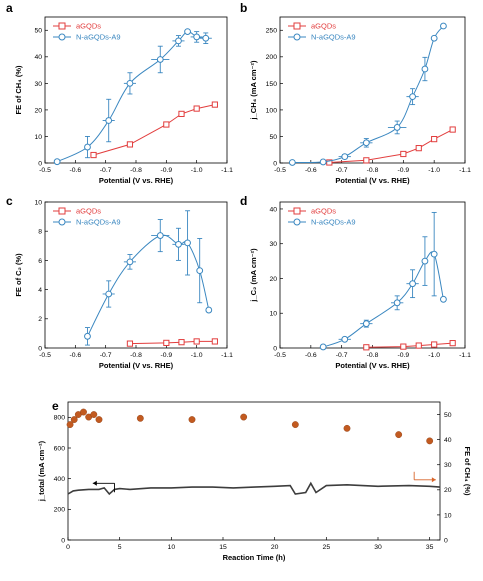 This screenshot has width=483, height=581. Describe the element at coordinates (448, 415) in the screenshot. I see `y-right-tick-label: 50` at that location.